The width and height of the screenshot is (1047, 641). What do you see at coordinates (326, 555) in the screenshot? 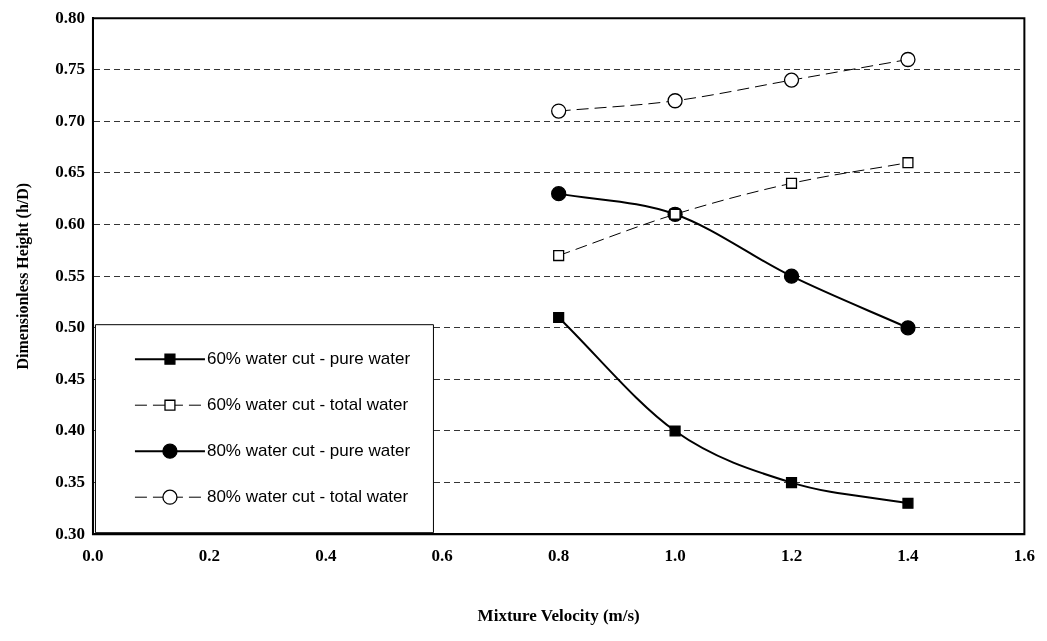
I see `x-tick-label: 0.4` at bounding box center [326, 555].